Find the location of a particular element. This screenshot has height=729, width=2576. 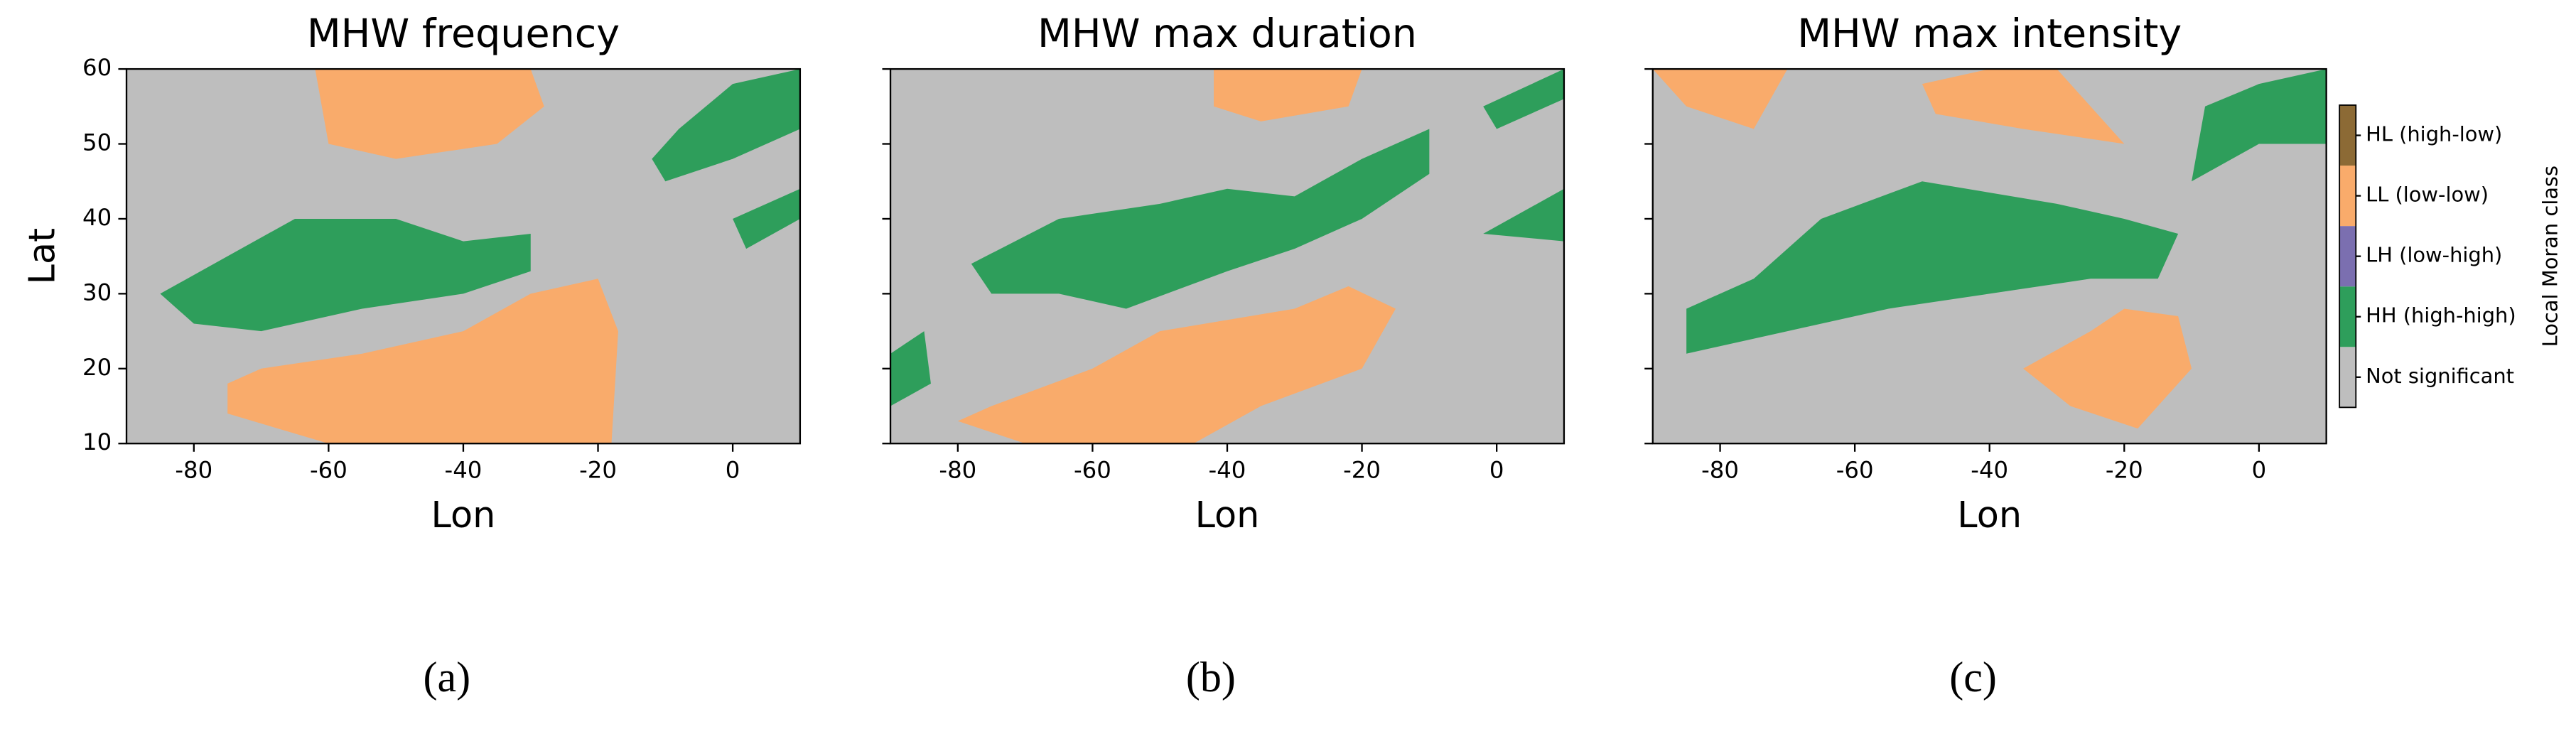

legend-title: Local Moran class is located at coordinates (2550, 256).